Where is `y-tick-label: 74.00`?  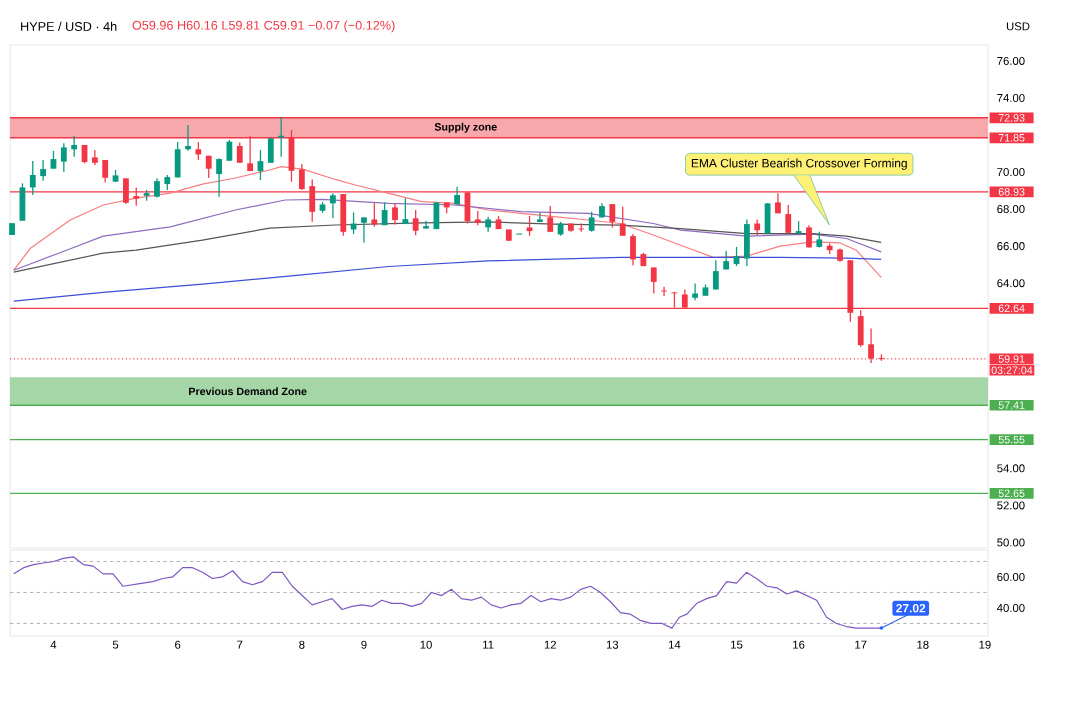 y-tick-label: 74.00 is located at coordinates (1011, 97).